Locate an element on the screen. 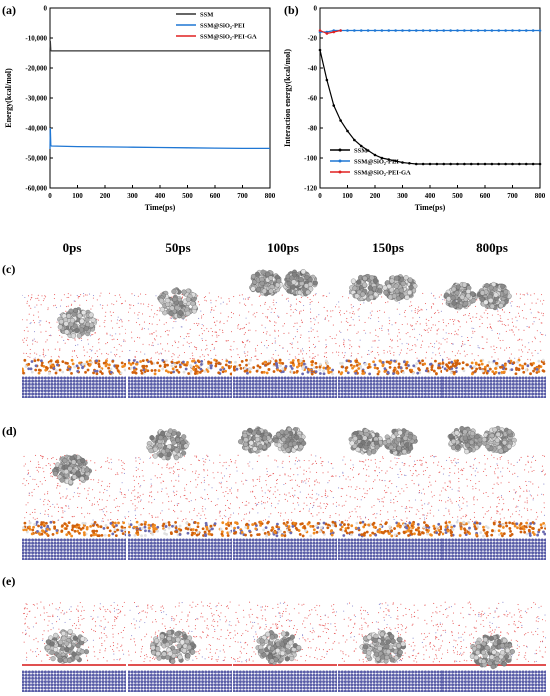 This screenshot has height=696, width=550. y-tick-label: -40,000 is located at coordinates (36, 129).